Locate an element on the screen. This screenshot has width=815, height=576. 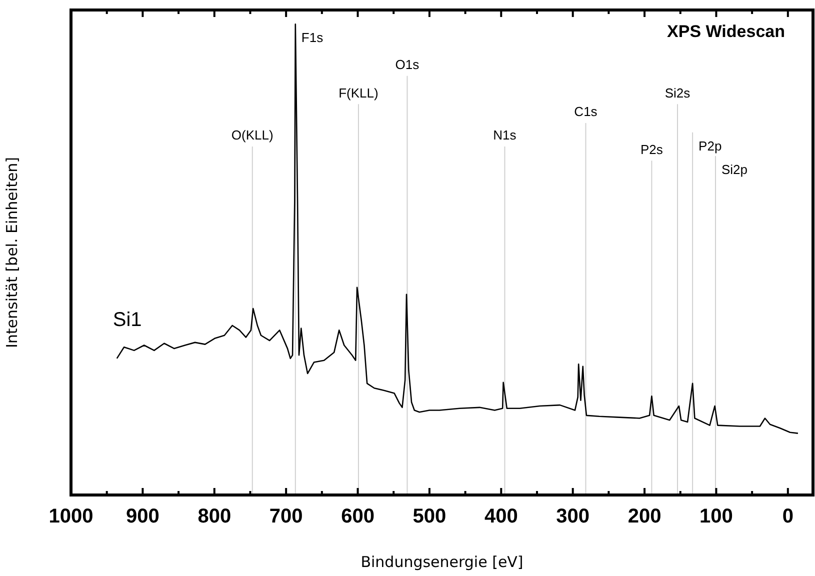
ref-line-label: F(KLL) is located at coordinates (358, 92).